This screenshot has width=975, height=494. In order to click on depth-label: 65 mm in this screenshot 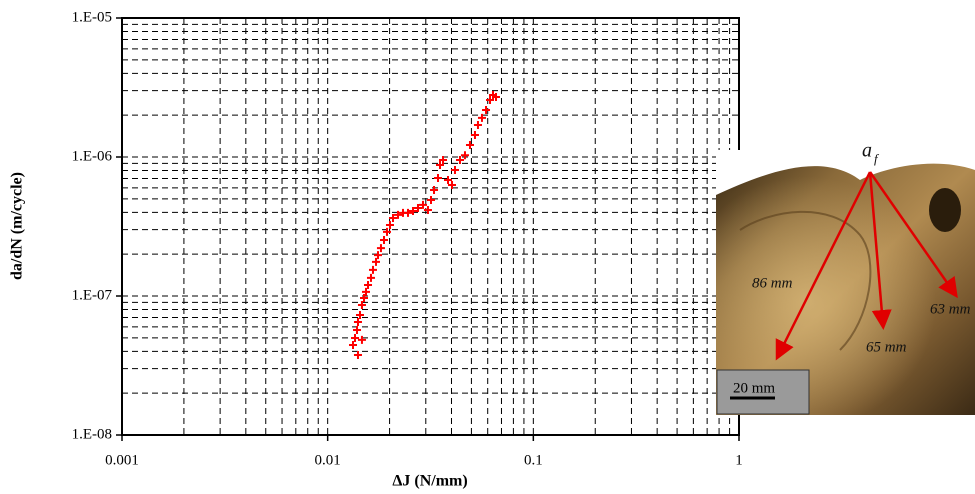, I will do `click(886, 347)`.